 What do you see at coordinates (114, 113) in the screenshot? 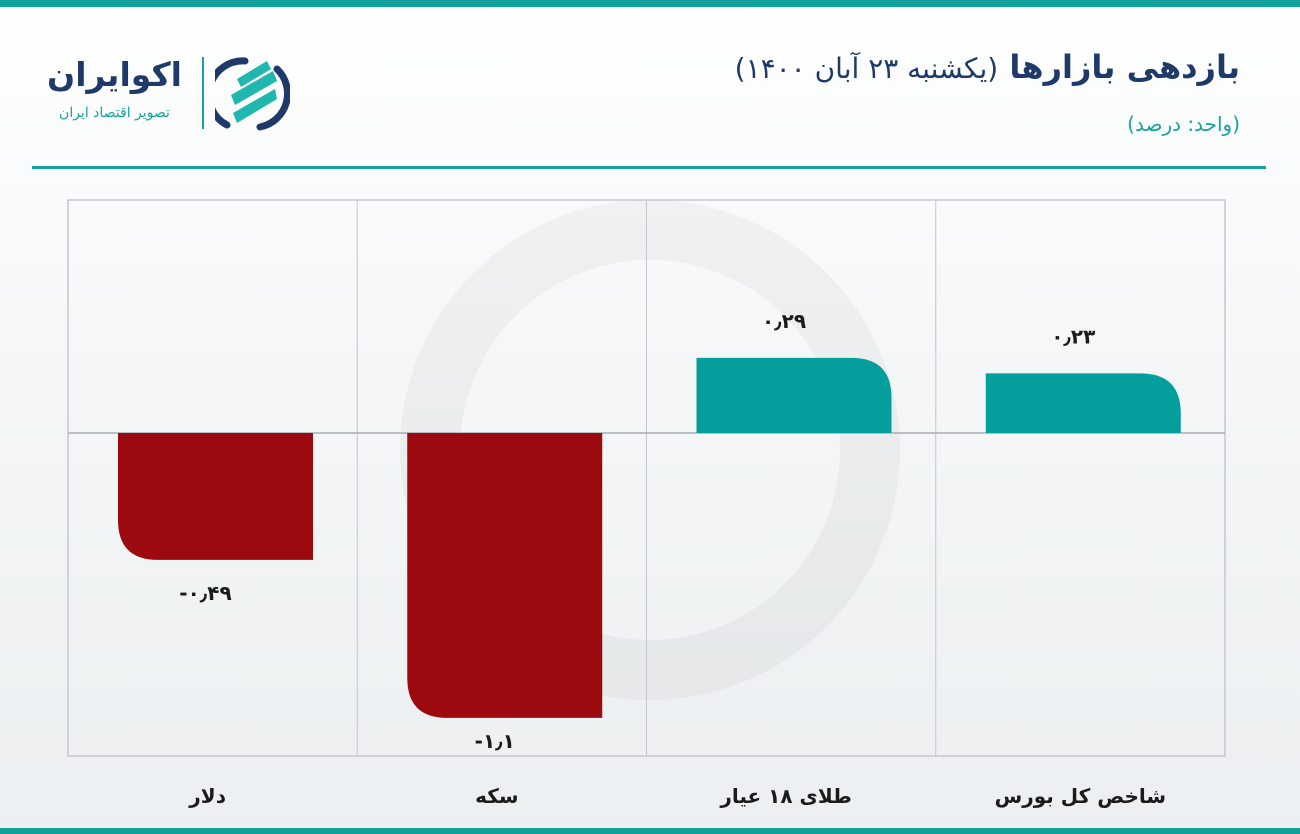
I see `logo-tagline: تصویر اقتصاد ایران` at bounding box center [114, 113].